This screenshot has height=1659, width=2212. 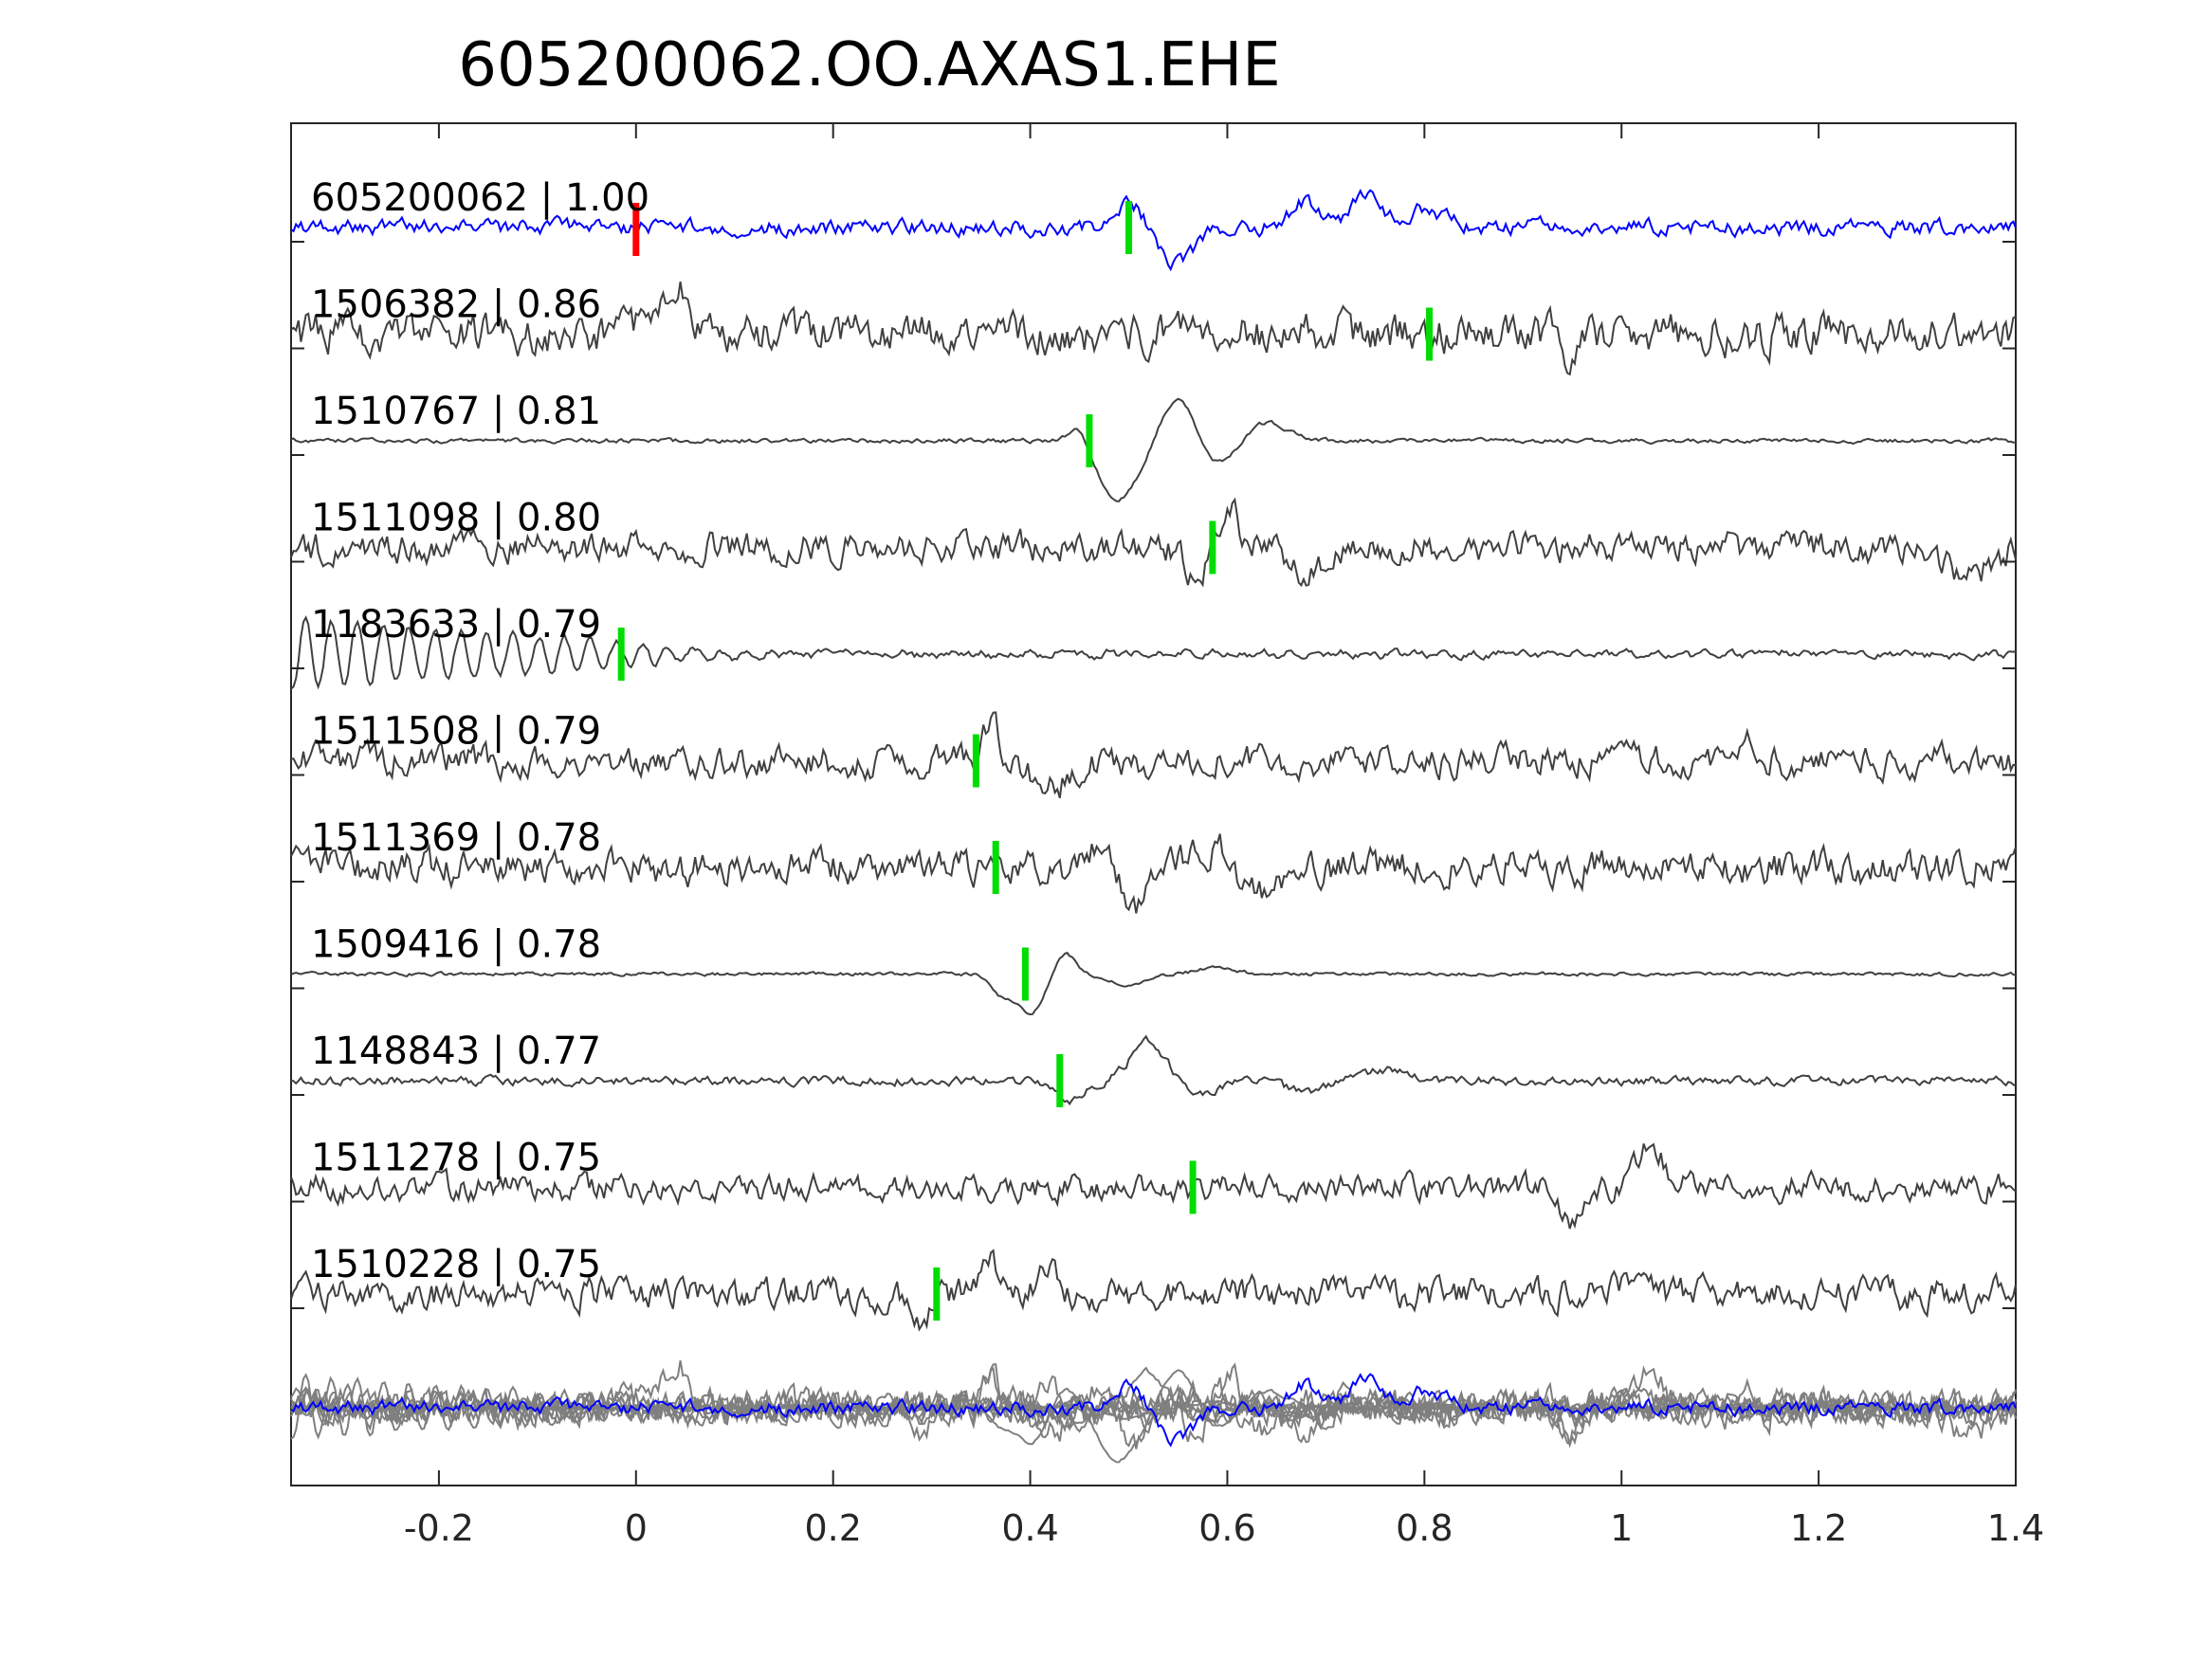 What do you see at coordinates (1226, 1528) in the screenshot?
I see `x-tick-label-4: 0.6` at bounding box center [1226, 1528].